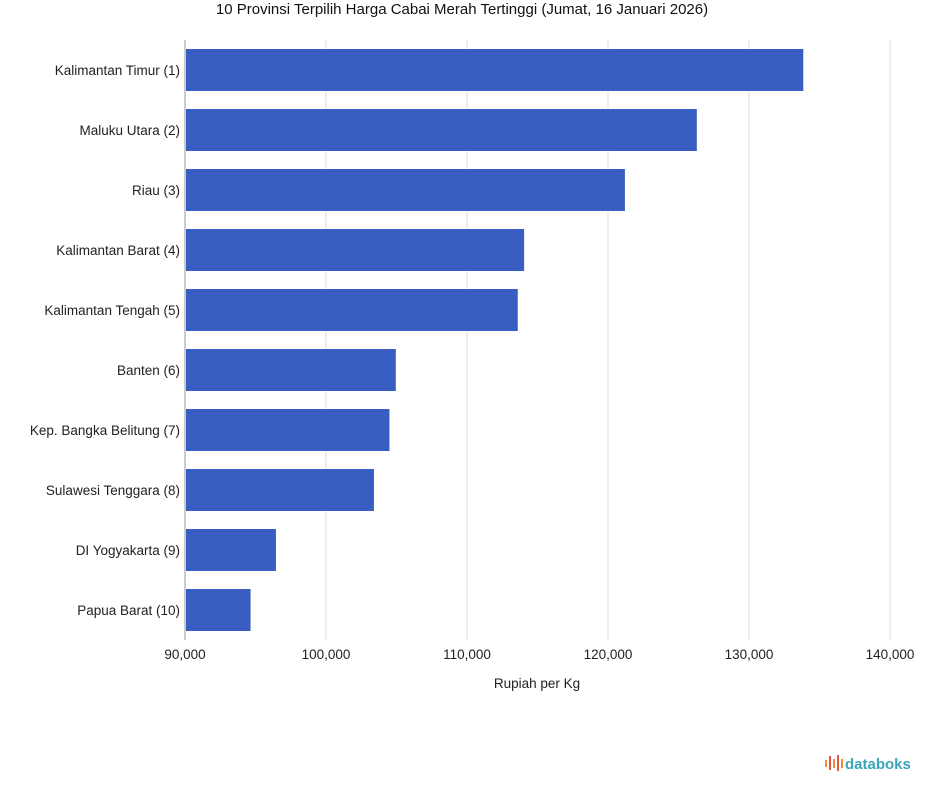 This screenshot has height=792, width=925. I want to click on category-label: Banten (6), so click(148, 370).